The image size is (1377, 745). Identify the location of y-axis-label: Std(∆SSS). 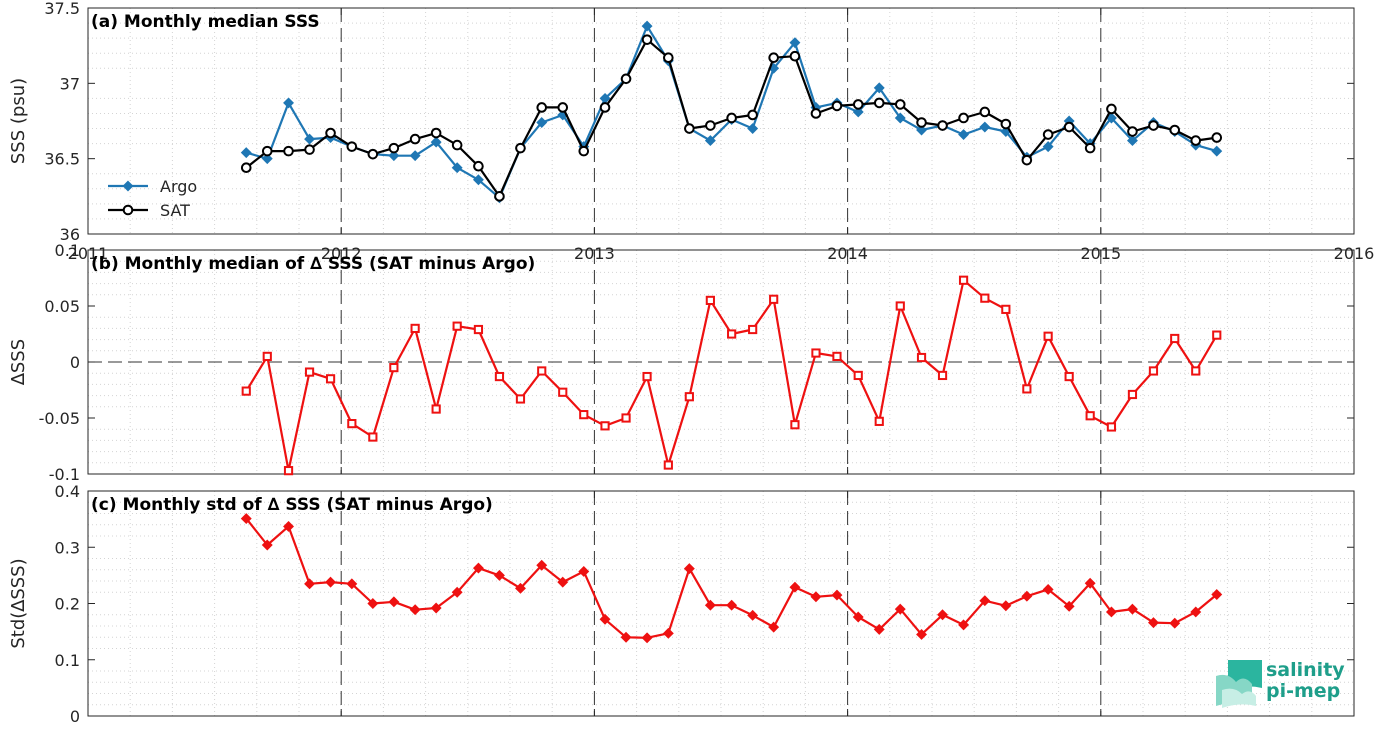
(18, 603).